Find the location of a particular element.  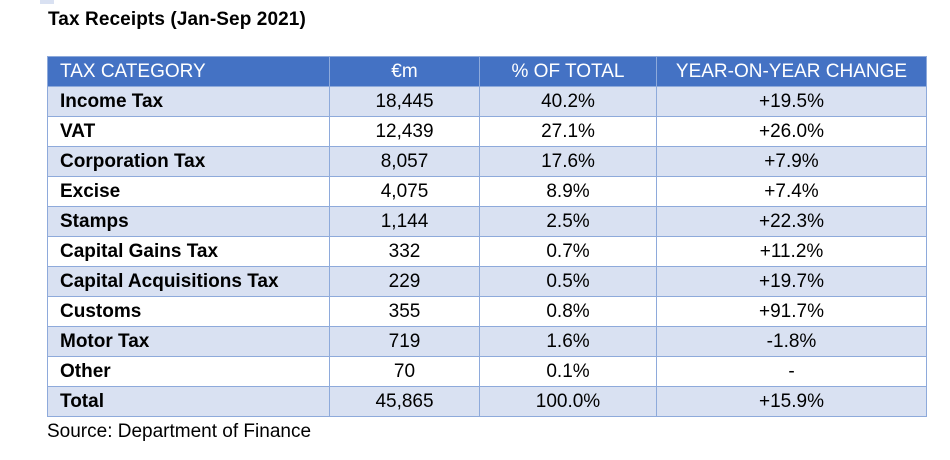

header-tax-category: TAX CATEGORY is located at coordinates (188, 71).